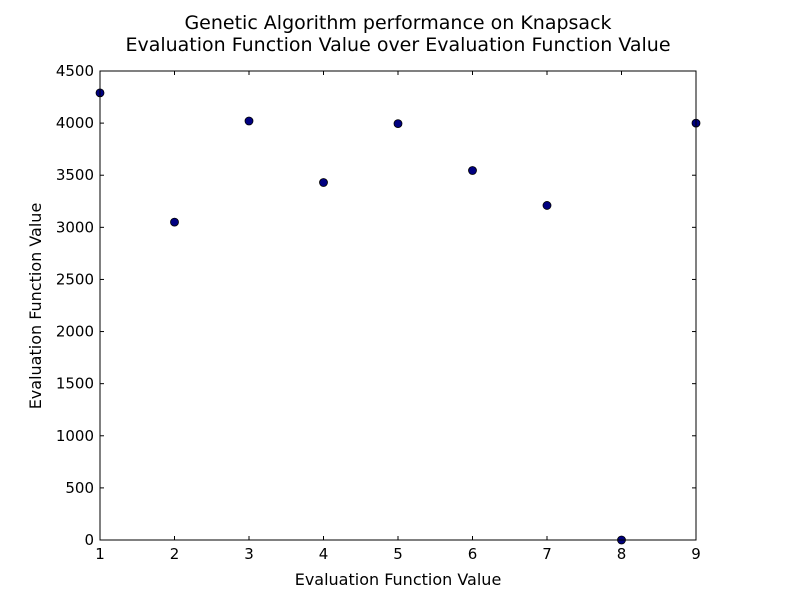 Image resolution: width=800 pixels, height=600 pixels. What do you see at coordinates (75, 279) in the screenshot?
I see `y-tick-label: 2500` at bounding box center [75, 279].